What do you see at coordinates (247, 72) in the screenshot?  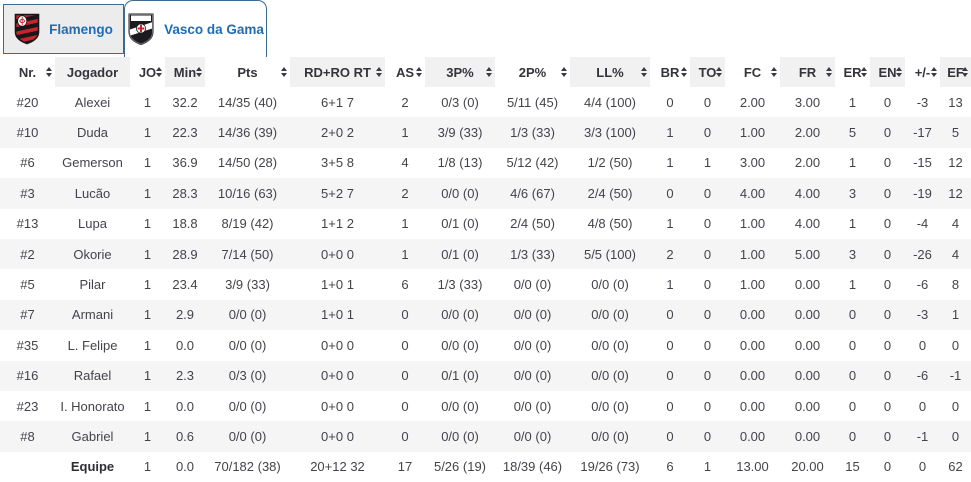 I see `column-header-pts: Pts` at bounding box center [247, 72].